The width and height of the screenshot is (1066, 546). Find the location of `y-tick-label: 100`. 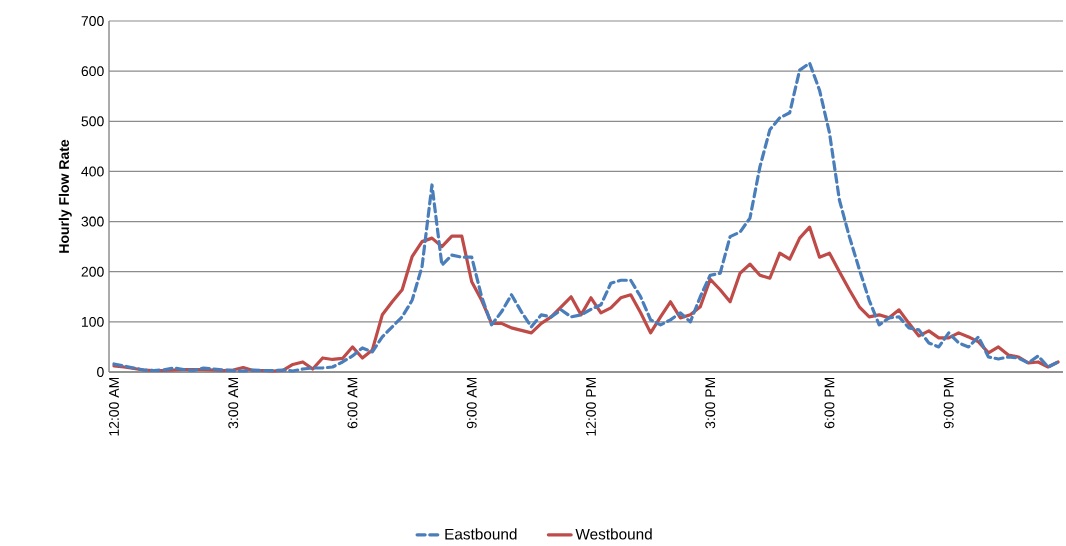

y-tick-label: 100 is located at coordinates (93, 321).